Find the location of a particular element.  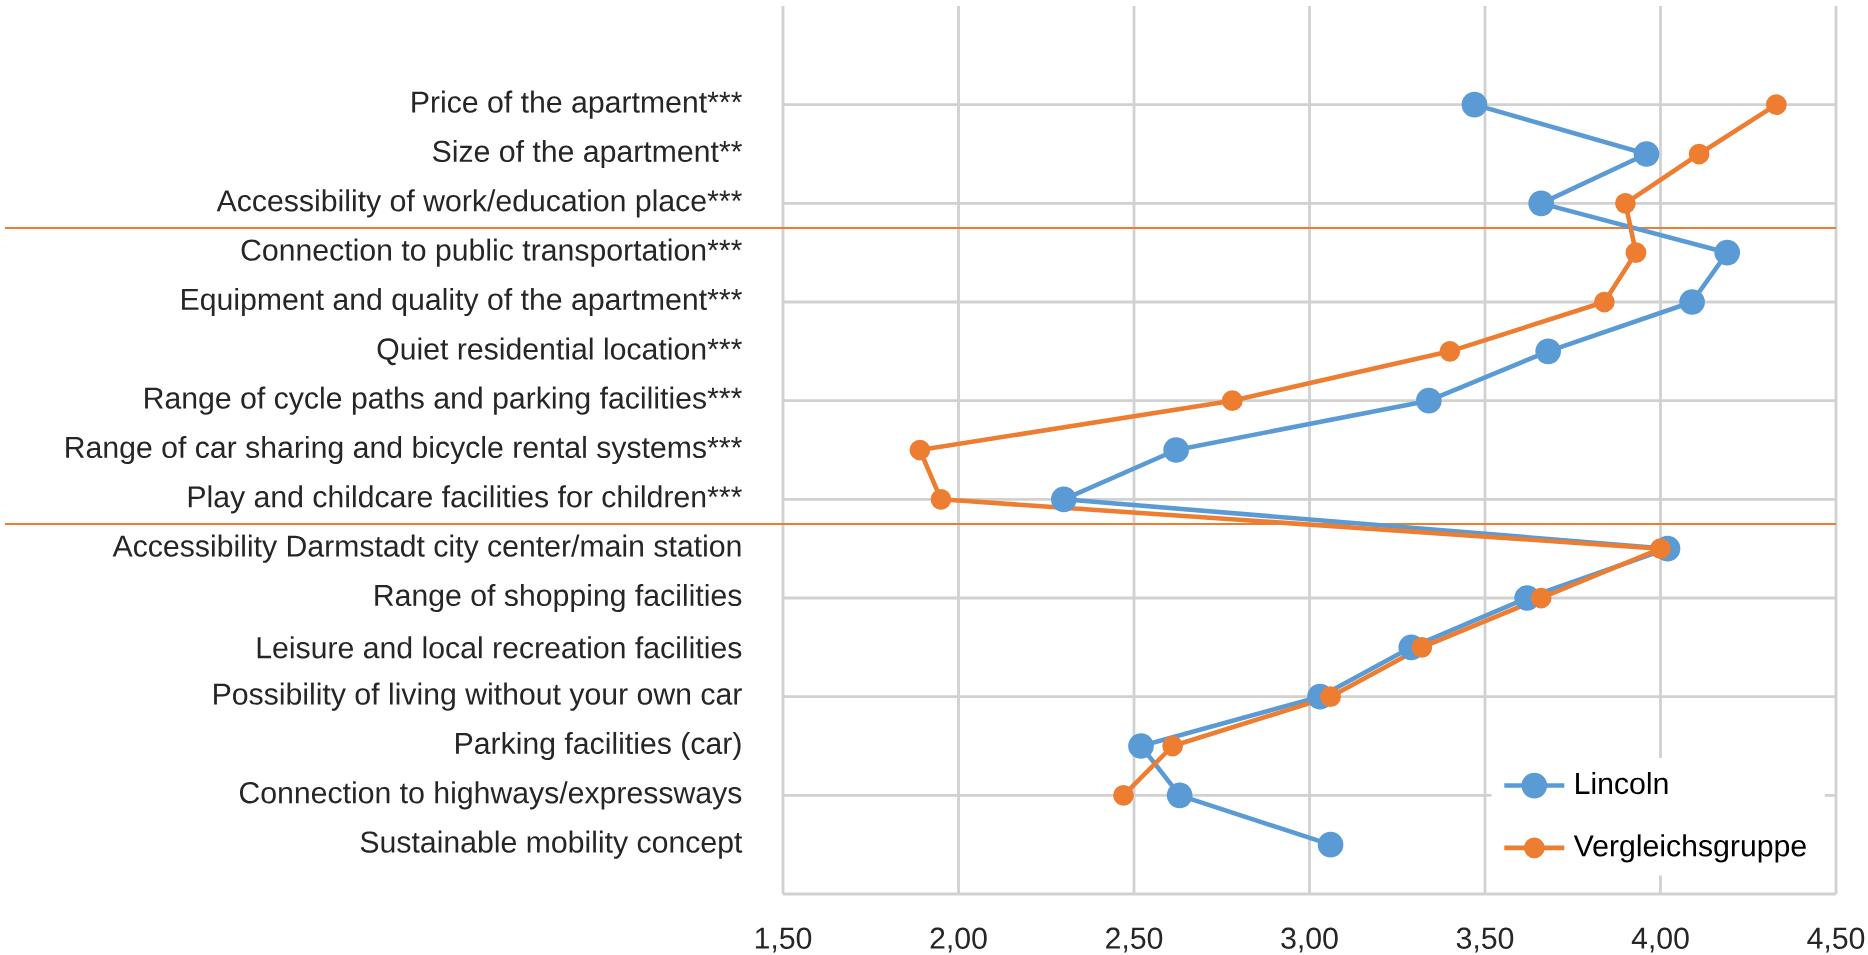

legend-label: Lincoln is located at coordinates (1622, 783).